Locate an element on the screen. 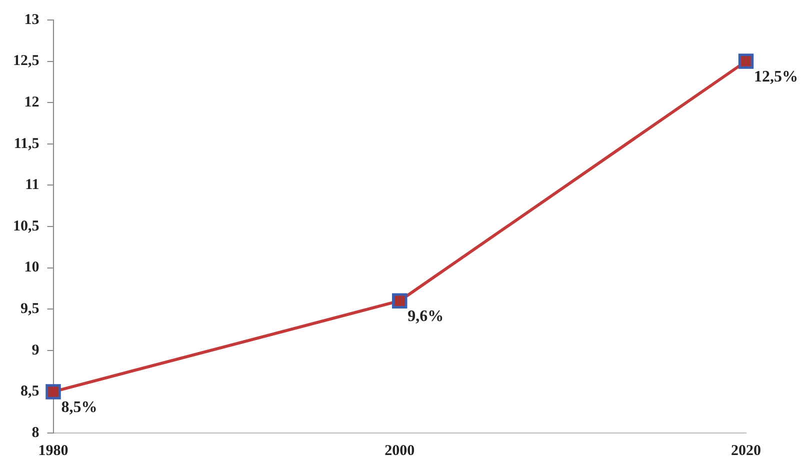  x-tick-label: 1980 is located at coordinates (53, 450).